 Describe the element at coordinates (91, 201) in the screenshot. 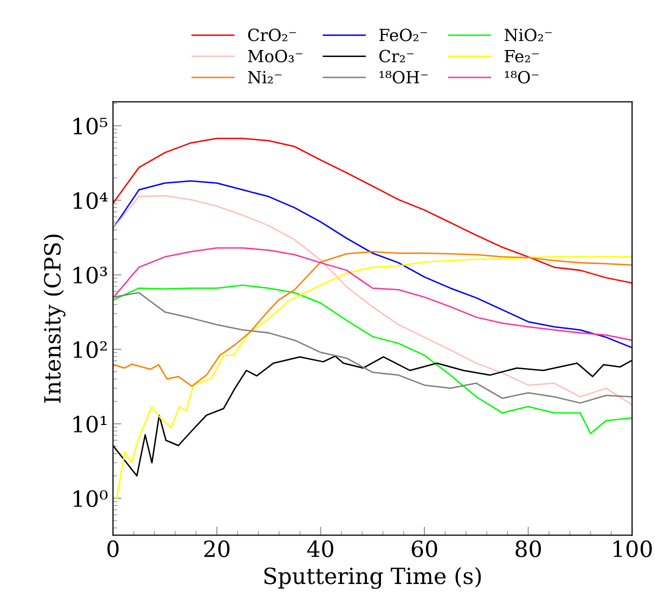

I see `y-tick-label: 10⁴` at that location.